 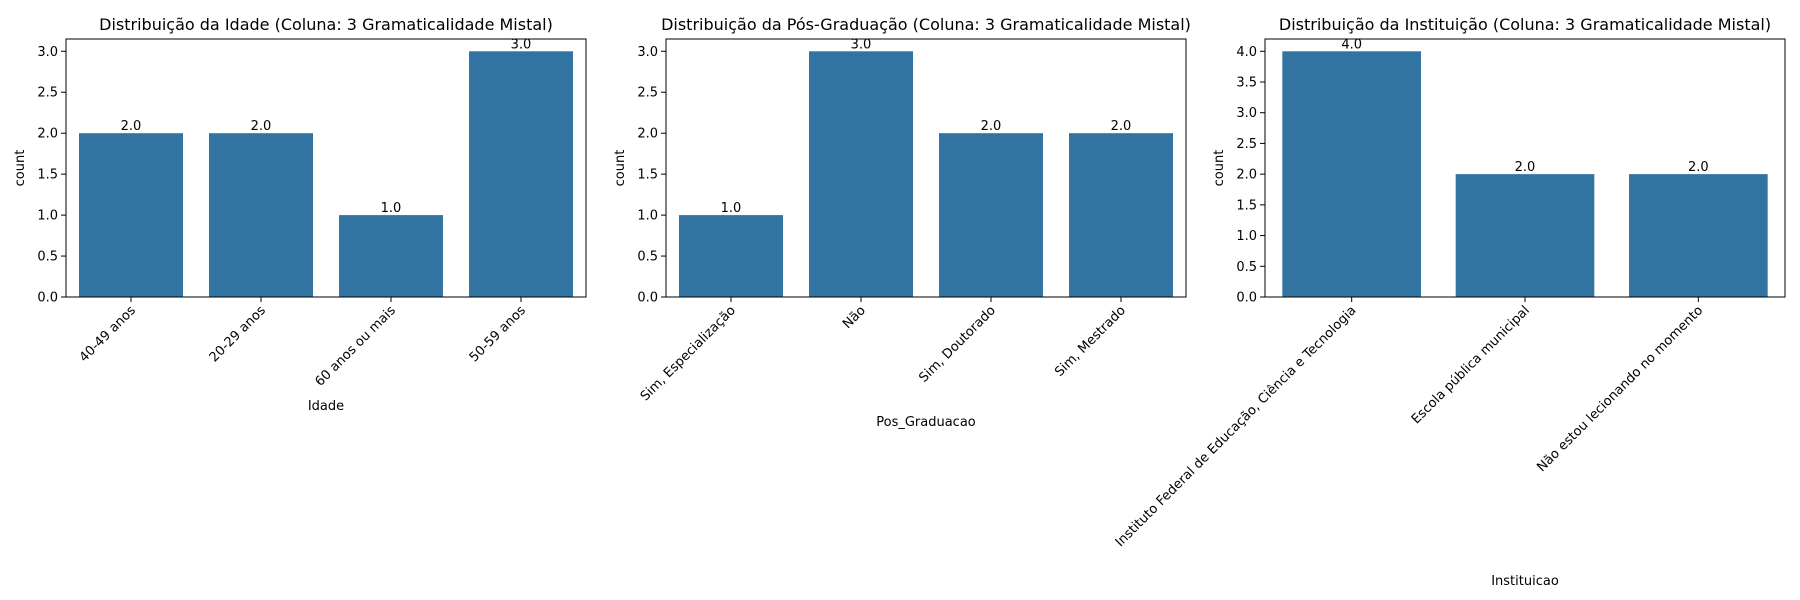 I want to click on x-tick-label: Não estou lecionando no momento, so click(x=1620, y=389).